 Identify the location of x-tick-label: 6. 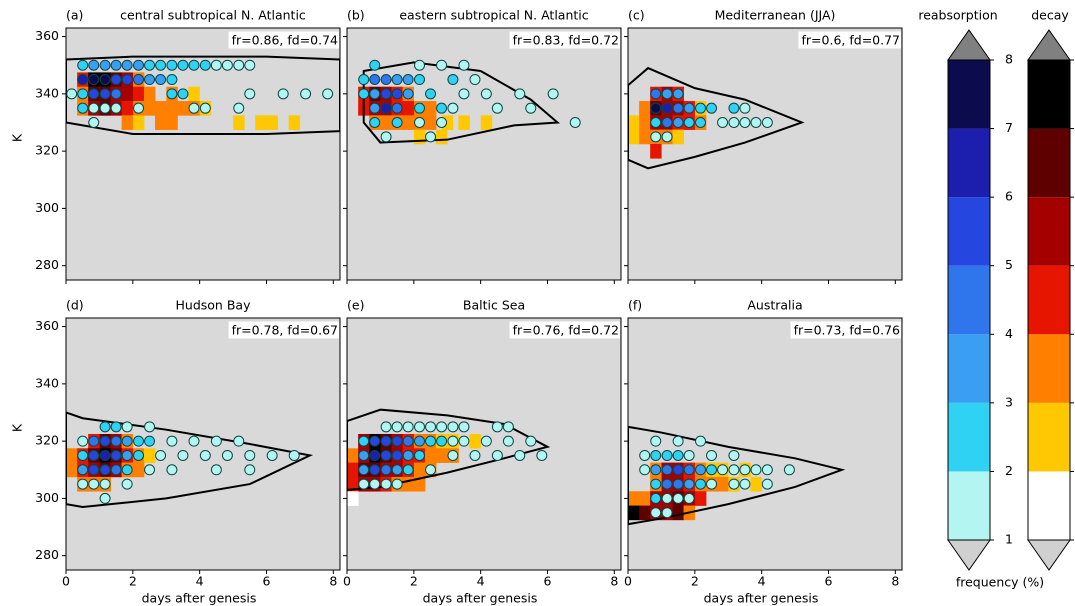
(548, 581).